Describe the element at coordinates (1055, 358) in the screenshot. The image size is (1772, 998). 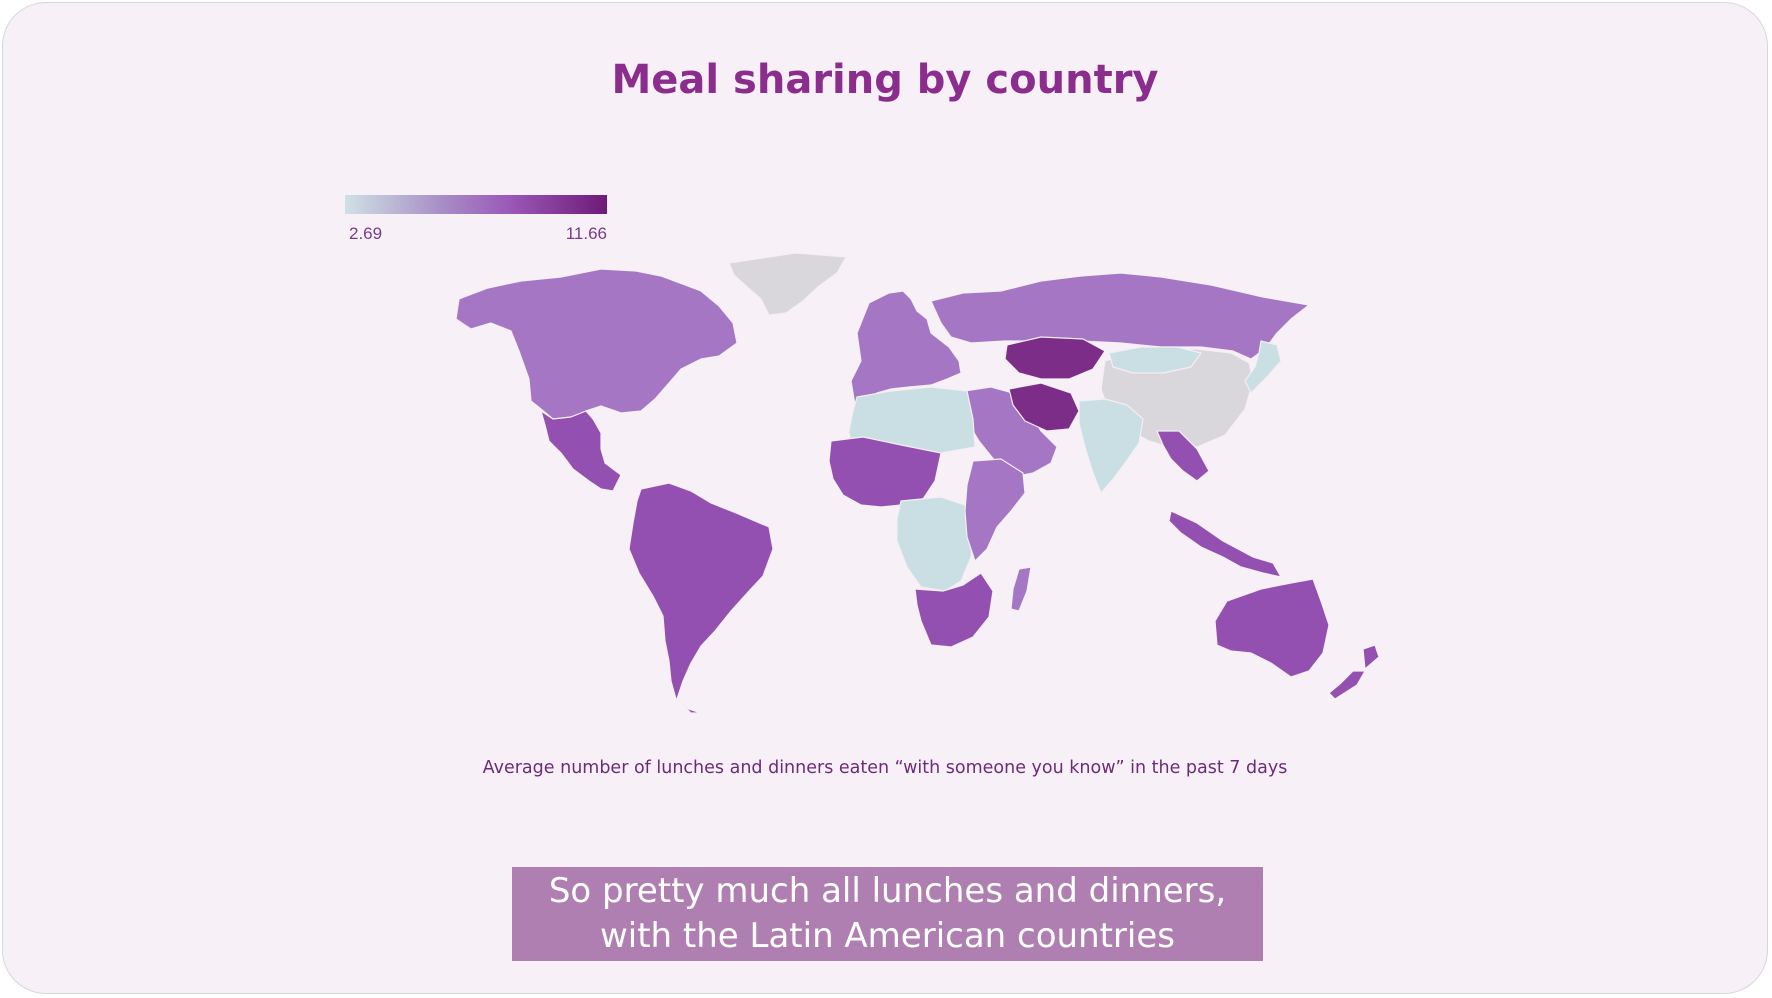
I see `map-region-kazakhstan` at that location.